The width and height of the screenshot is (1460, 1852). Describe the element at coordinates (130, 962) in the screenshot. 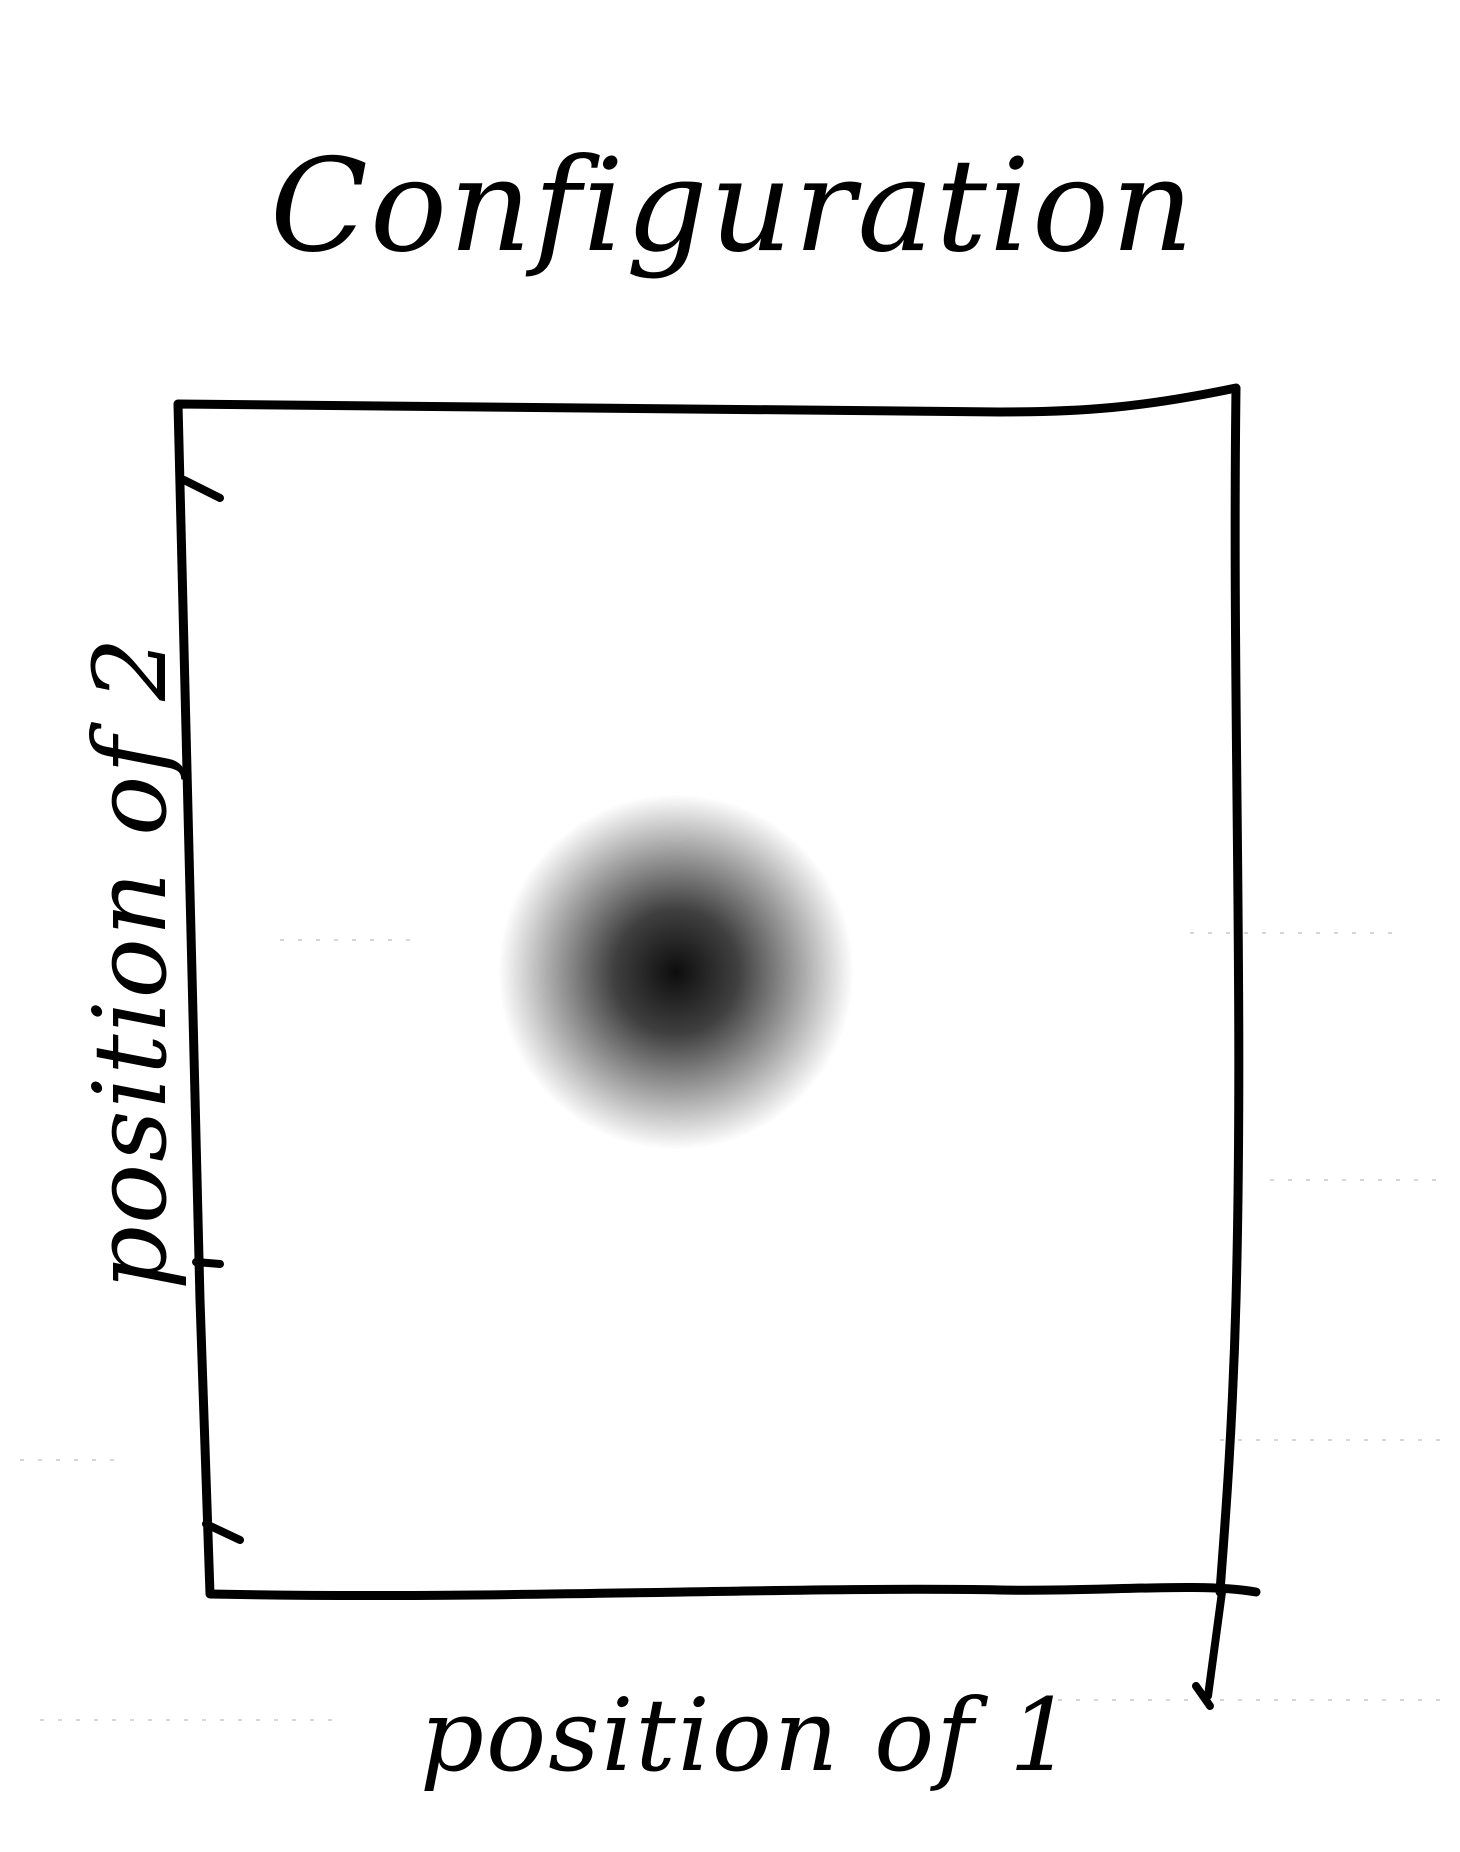

I see `y-axis-label: position of 2` at that location.